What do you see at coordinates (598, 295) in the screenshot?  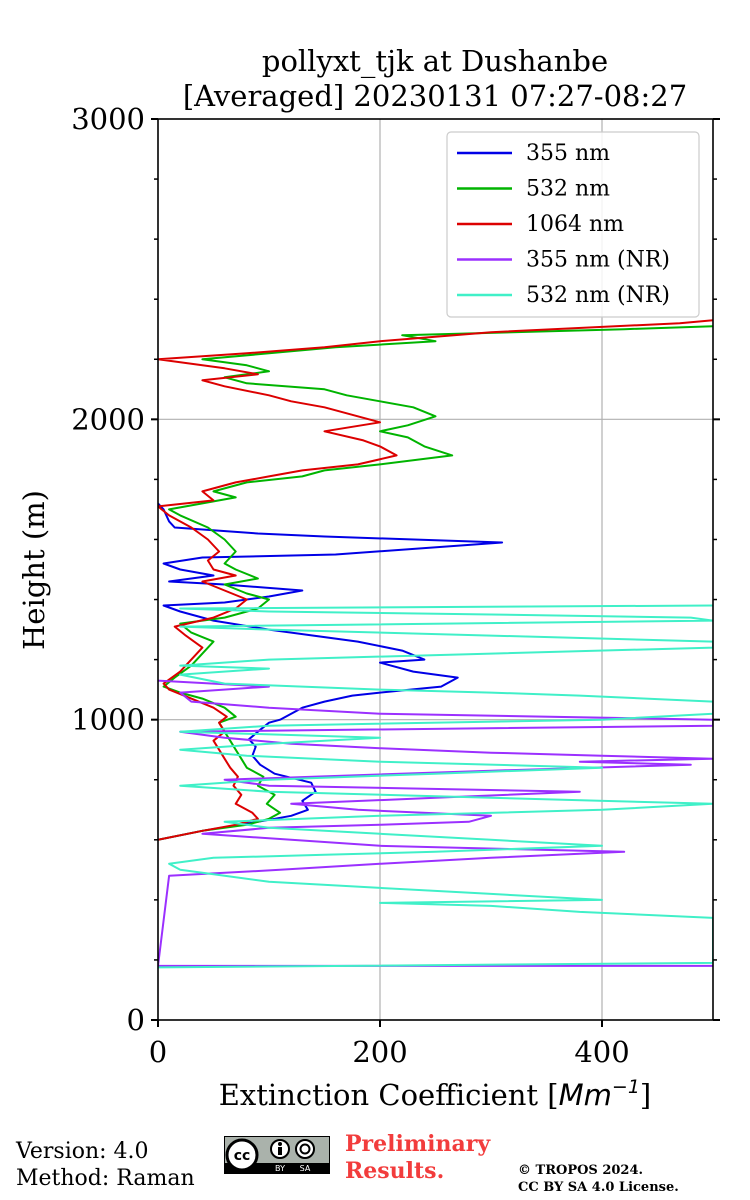 I see `legend-label: 532 nm (NR)` at bounding box center [598, 295].